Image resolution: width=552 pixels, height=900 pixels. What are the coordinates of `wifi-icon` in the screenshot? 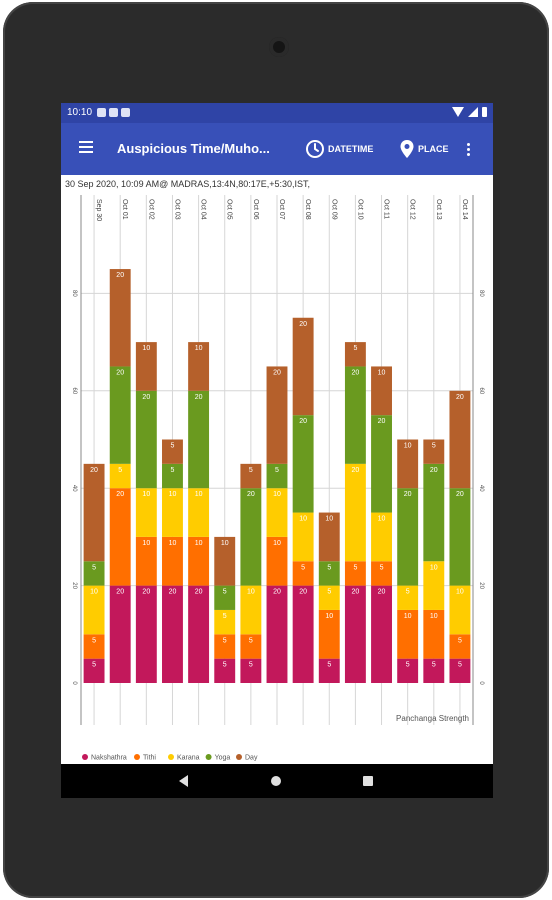 It's located at (458, 112).